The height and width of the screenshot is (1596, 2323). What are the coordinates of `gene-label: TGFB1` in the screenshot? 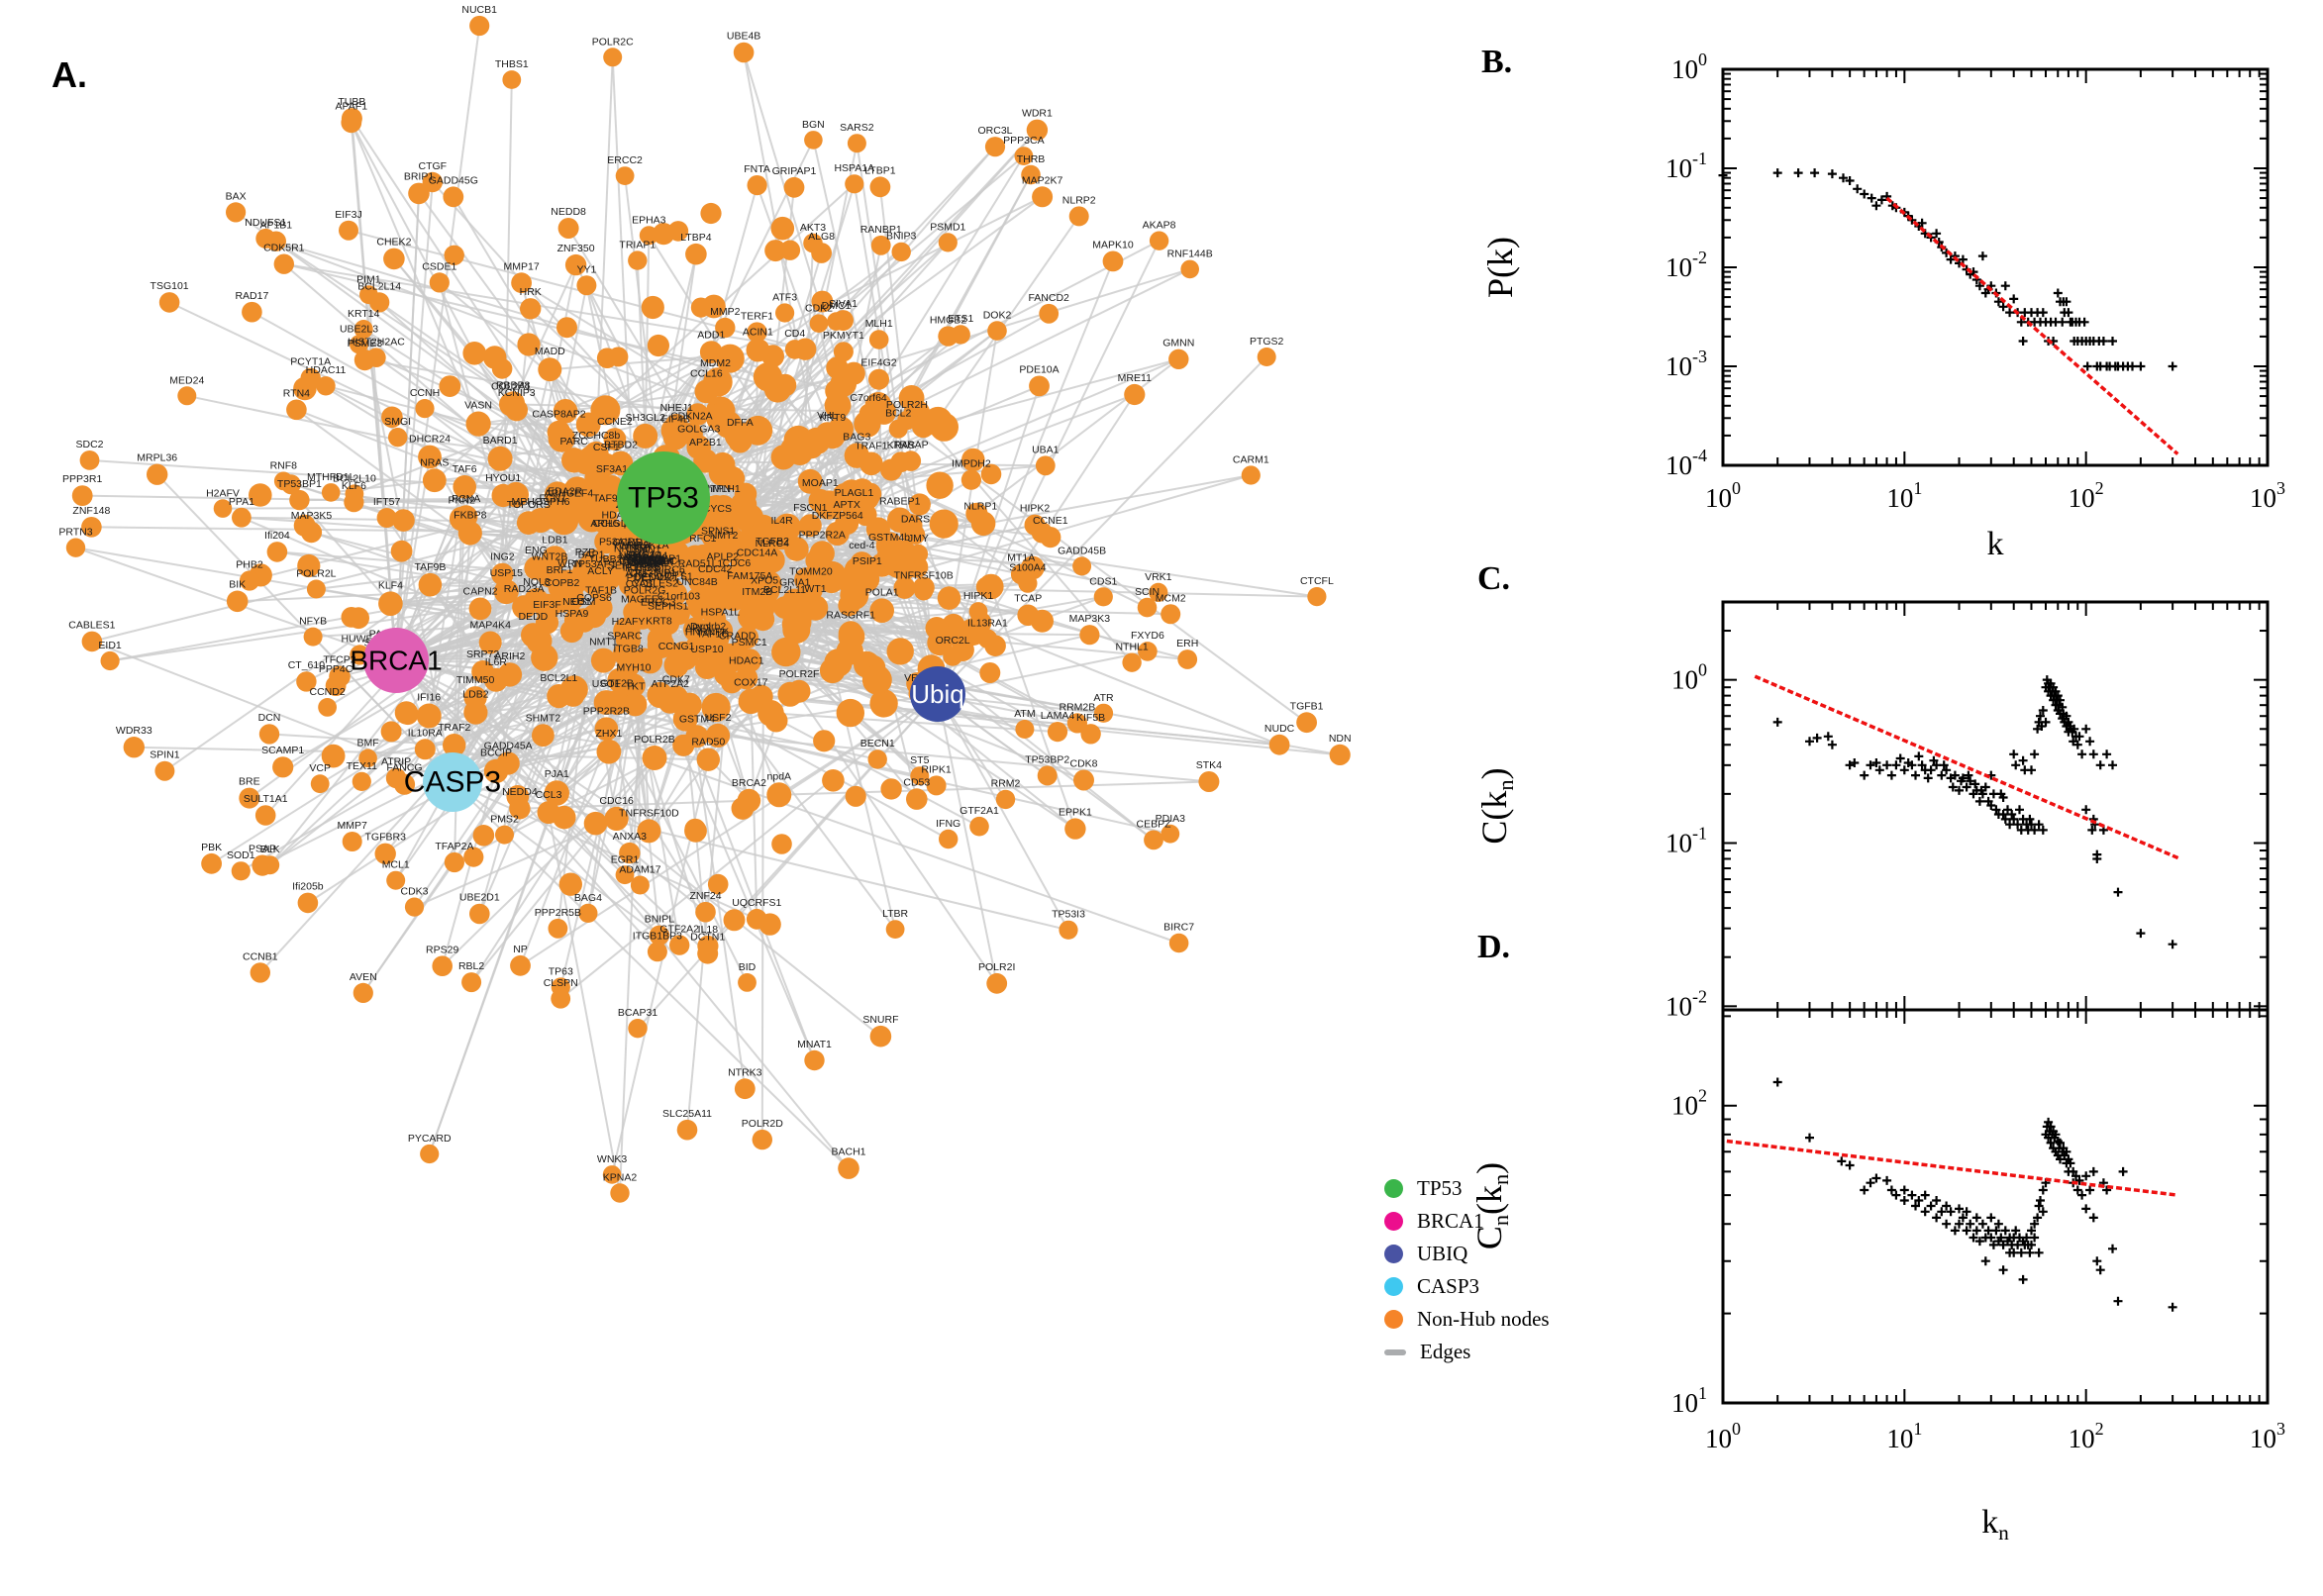 It's located at (1307, 706).